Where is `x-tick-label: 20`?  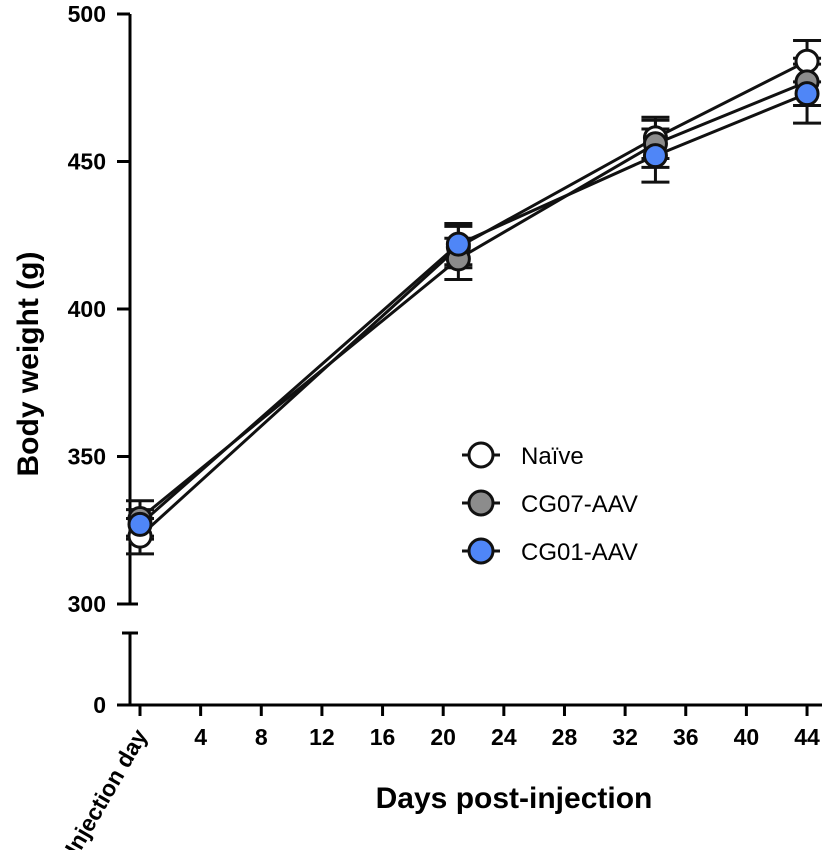 x-tick-label: 20 is located at coordinates (443, 737).